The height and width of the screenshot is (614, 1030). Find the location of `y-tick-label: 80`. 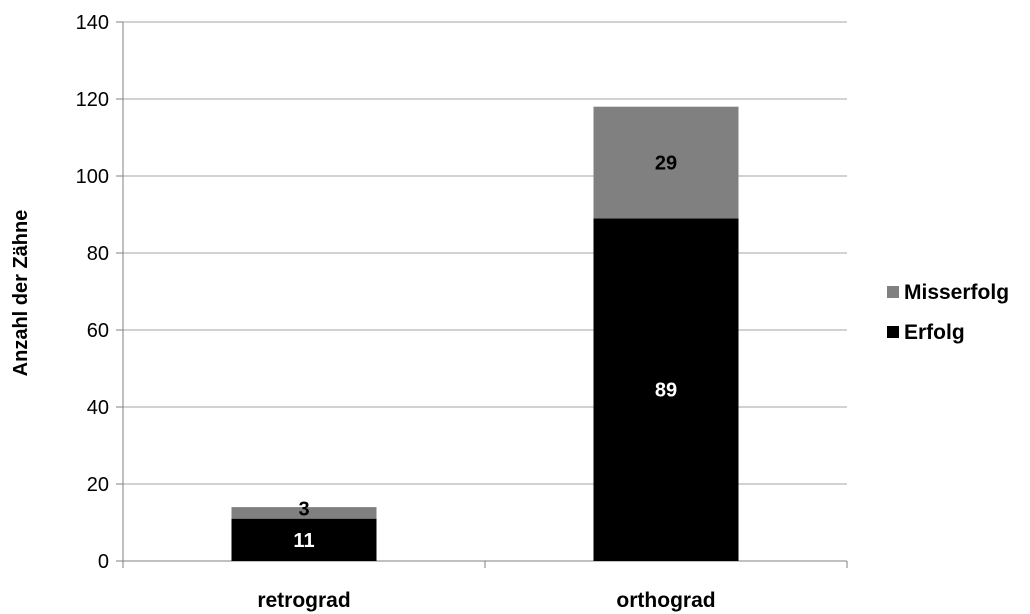

y-tick-label: 80 is located at coordinates (98, 254).